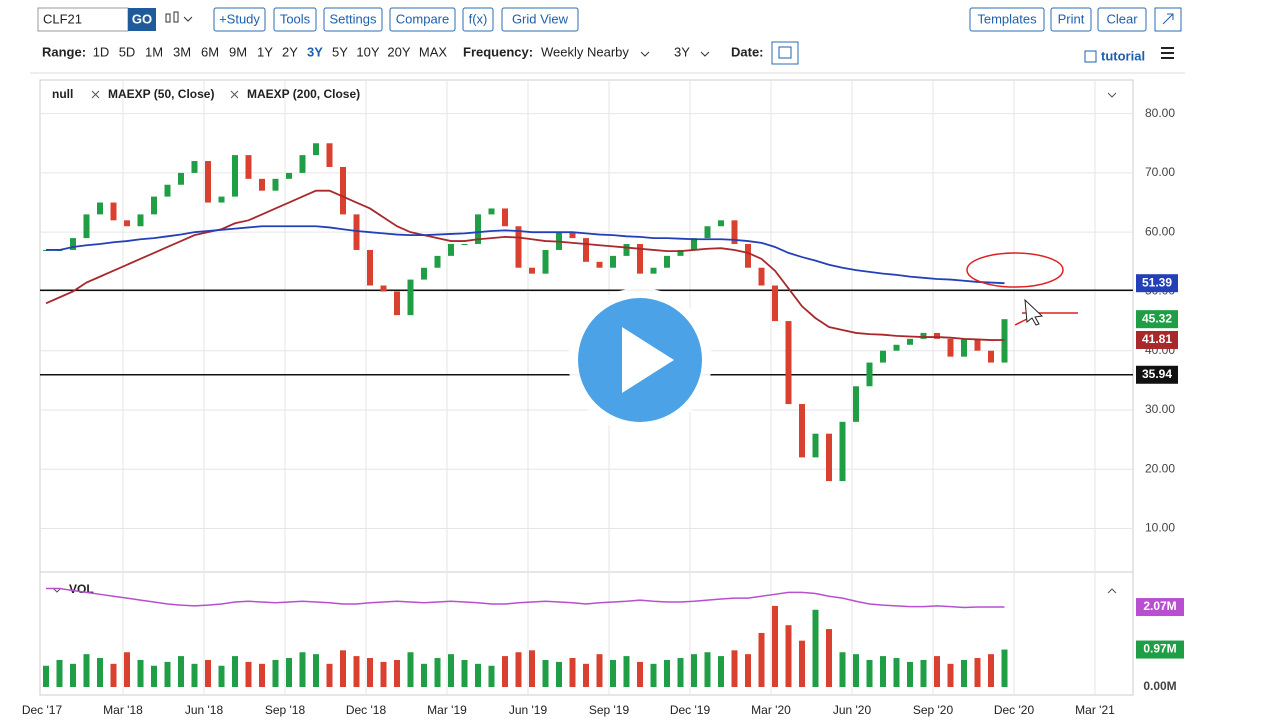  What do you see at coordinates (609, 710) in the screenshot?
I see `x-tick-label: Sep '19` at bounding box center [609, 710].